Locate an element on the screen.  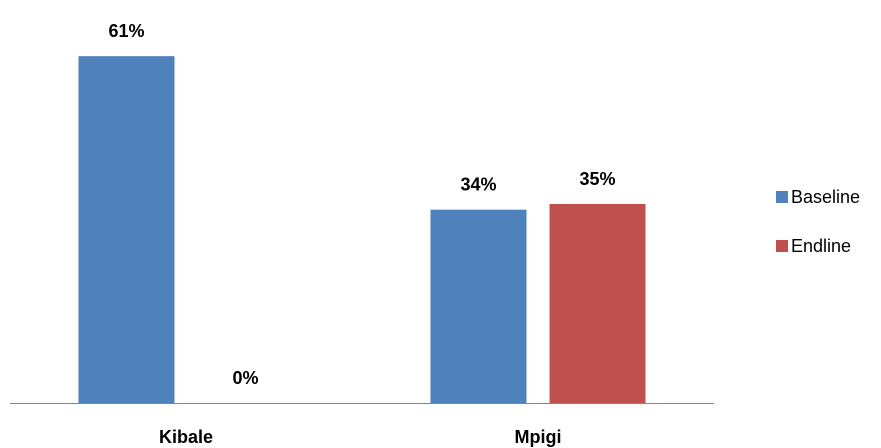
bar-baseline-mpigi is located at coordinates (478, 306).